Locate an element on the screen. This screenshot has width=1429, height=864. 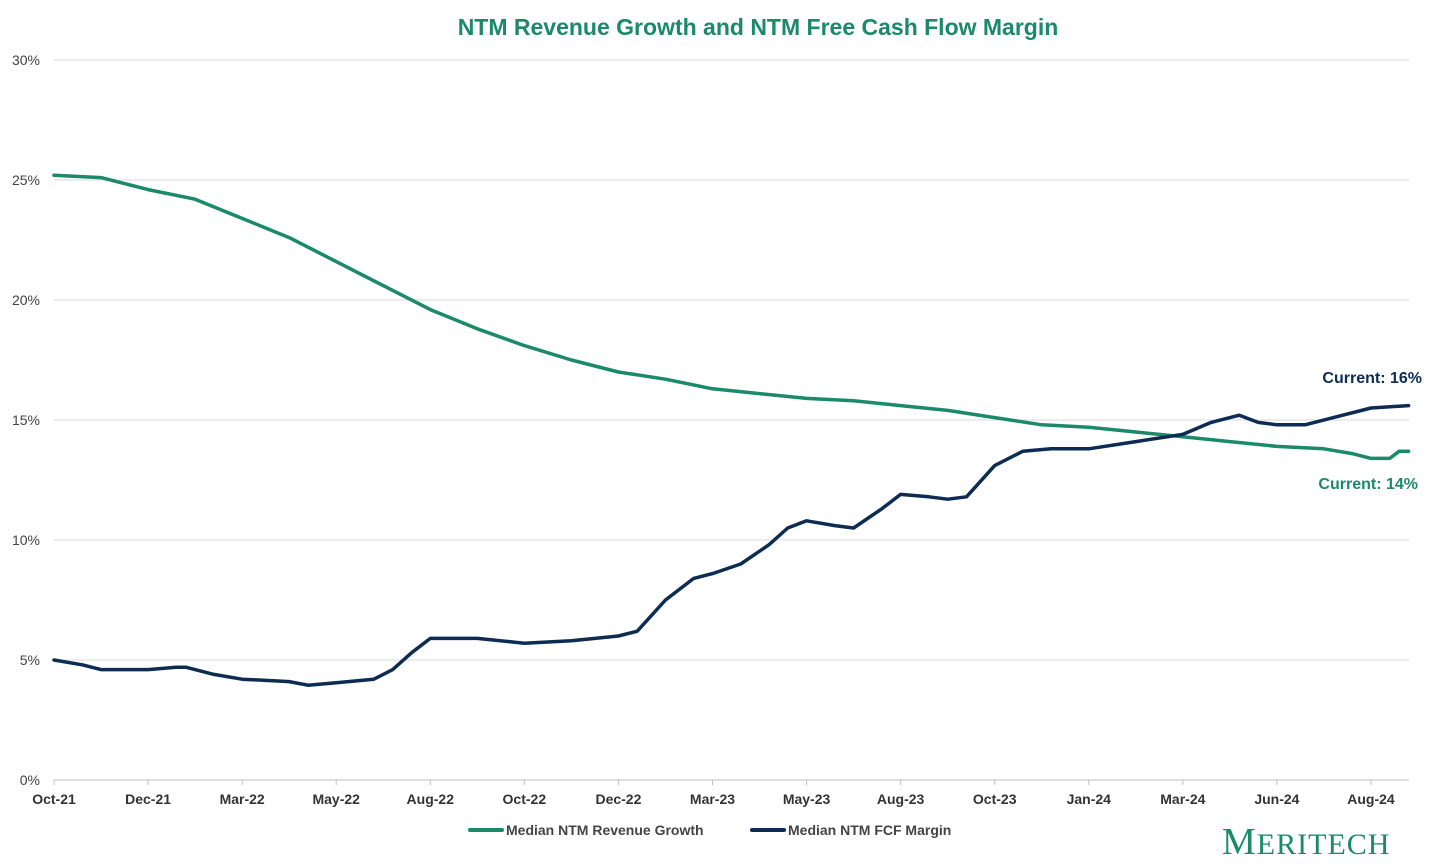
legend-item-revenue-growth: Median NTM Revenue Growth is located at coordinates (586, 830).